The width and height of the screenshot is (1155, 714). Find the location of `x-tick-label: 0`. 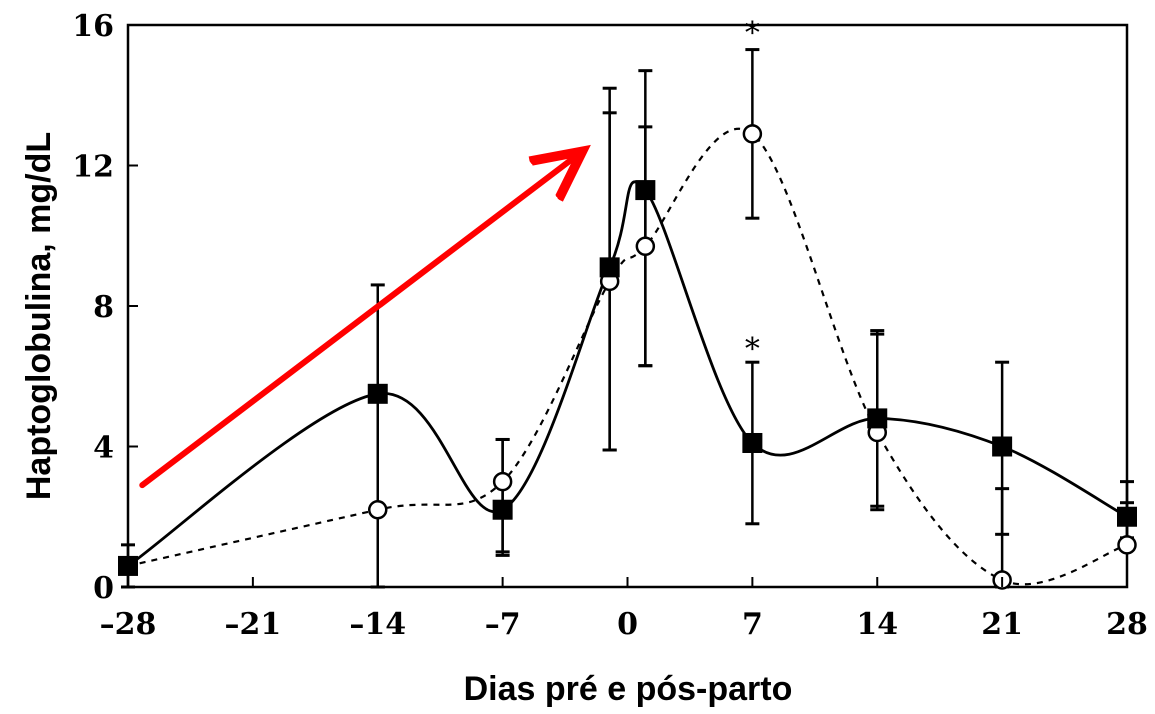

x-tick-label: 0 is located at coordinates (627, 624).